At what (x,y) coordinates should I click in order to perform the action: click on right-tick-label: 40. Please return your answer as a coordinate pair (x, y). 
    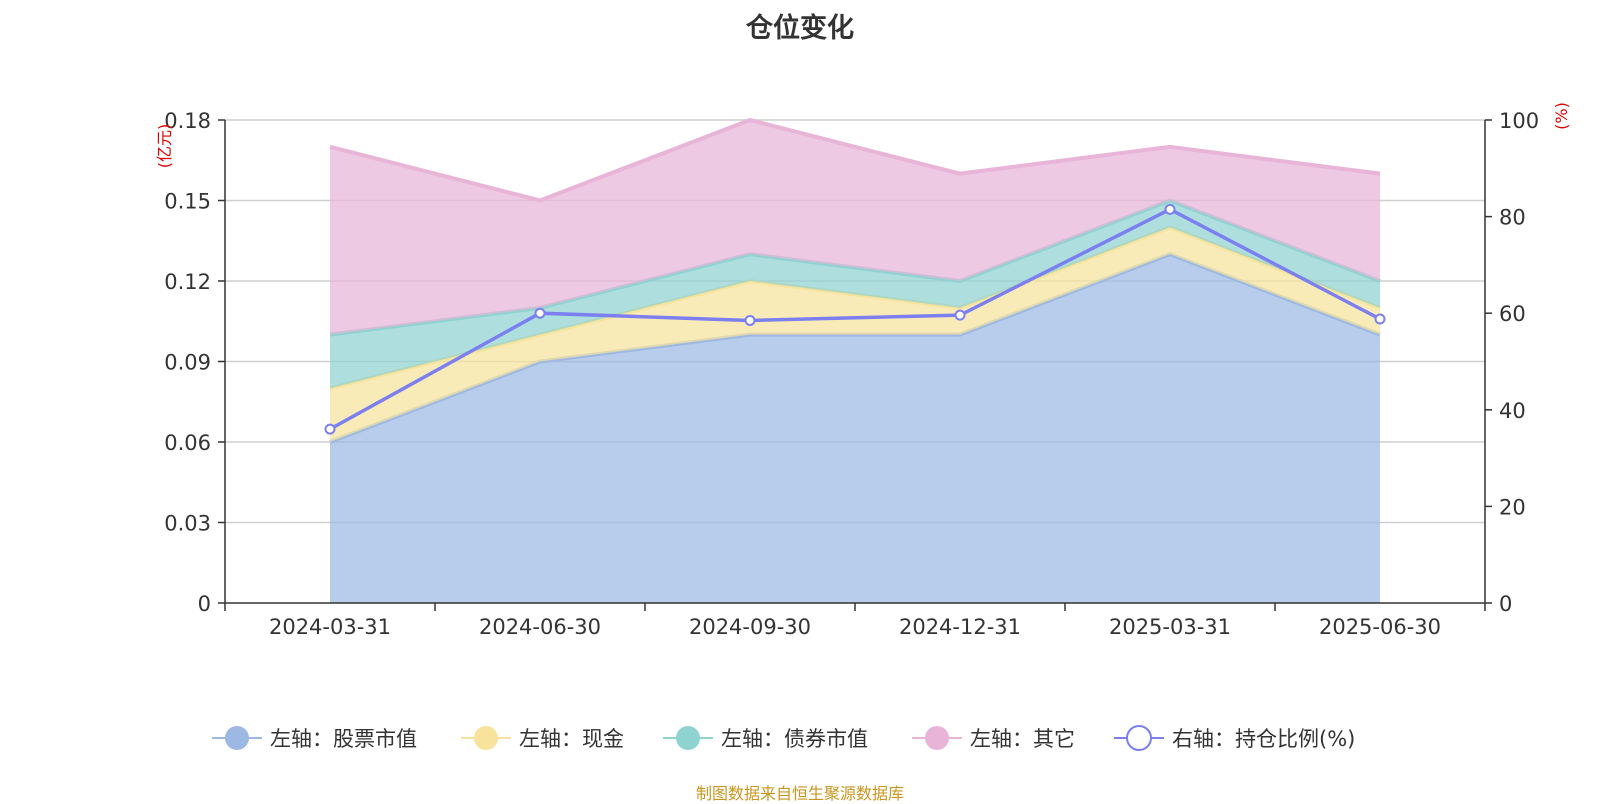
    Looking at the image, I should click on (1512, 411).